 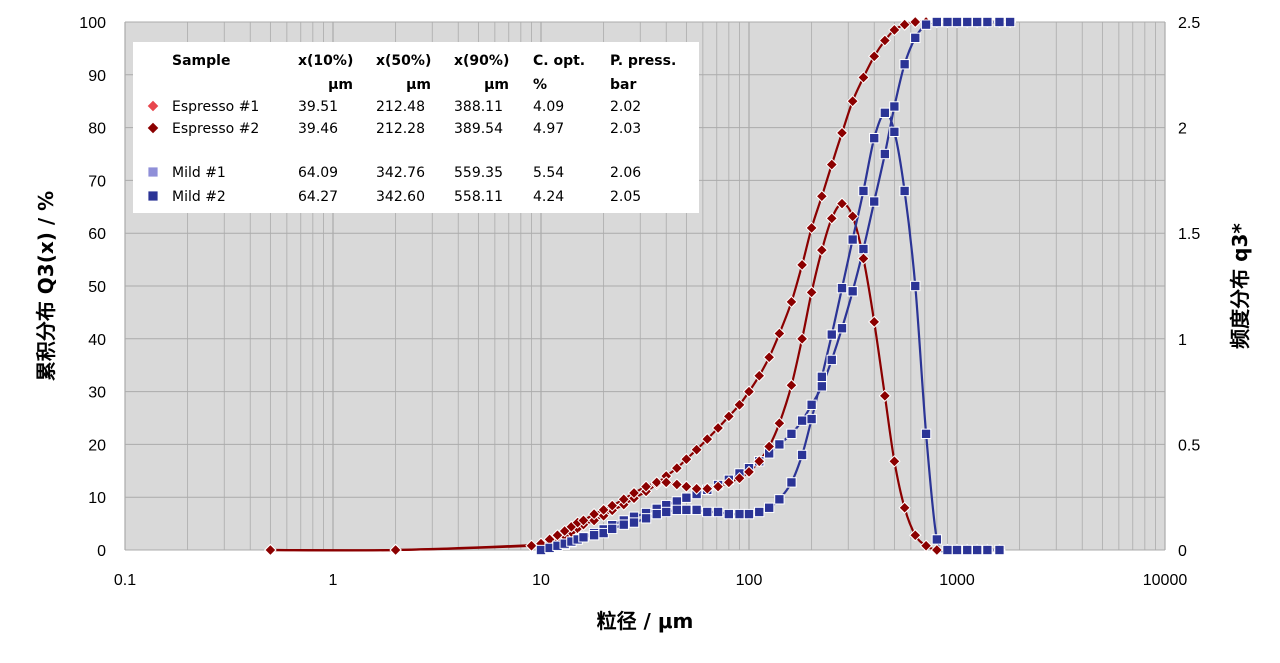 I want to click on legend-value: 559.35, so click(x=478, y=173).